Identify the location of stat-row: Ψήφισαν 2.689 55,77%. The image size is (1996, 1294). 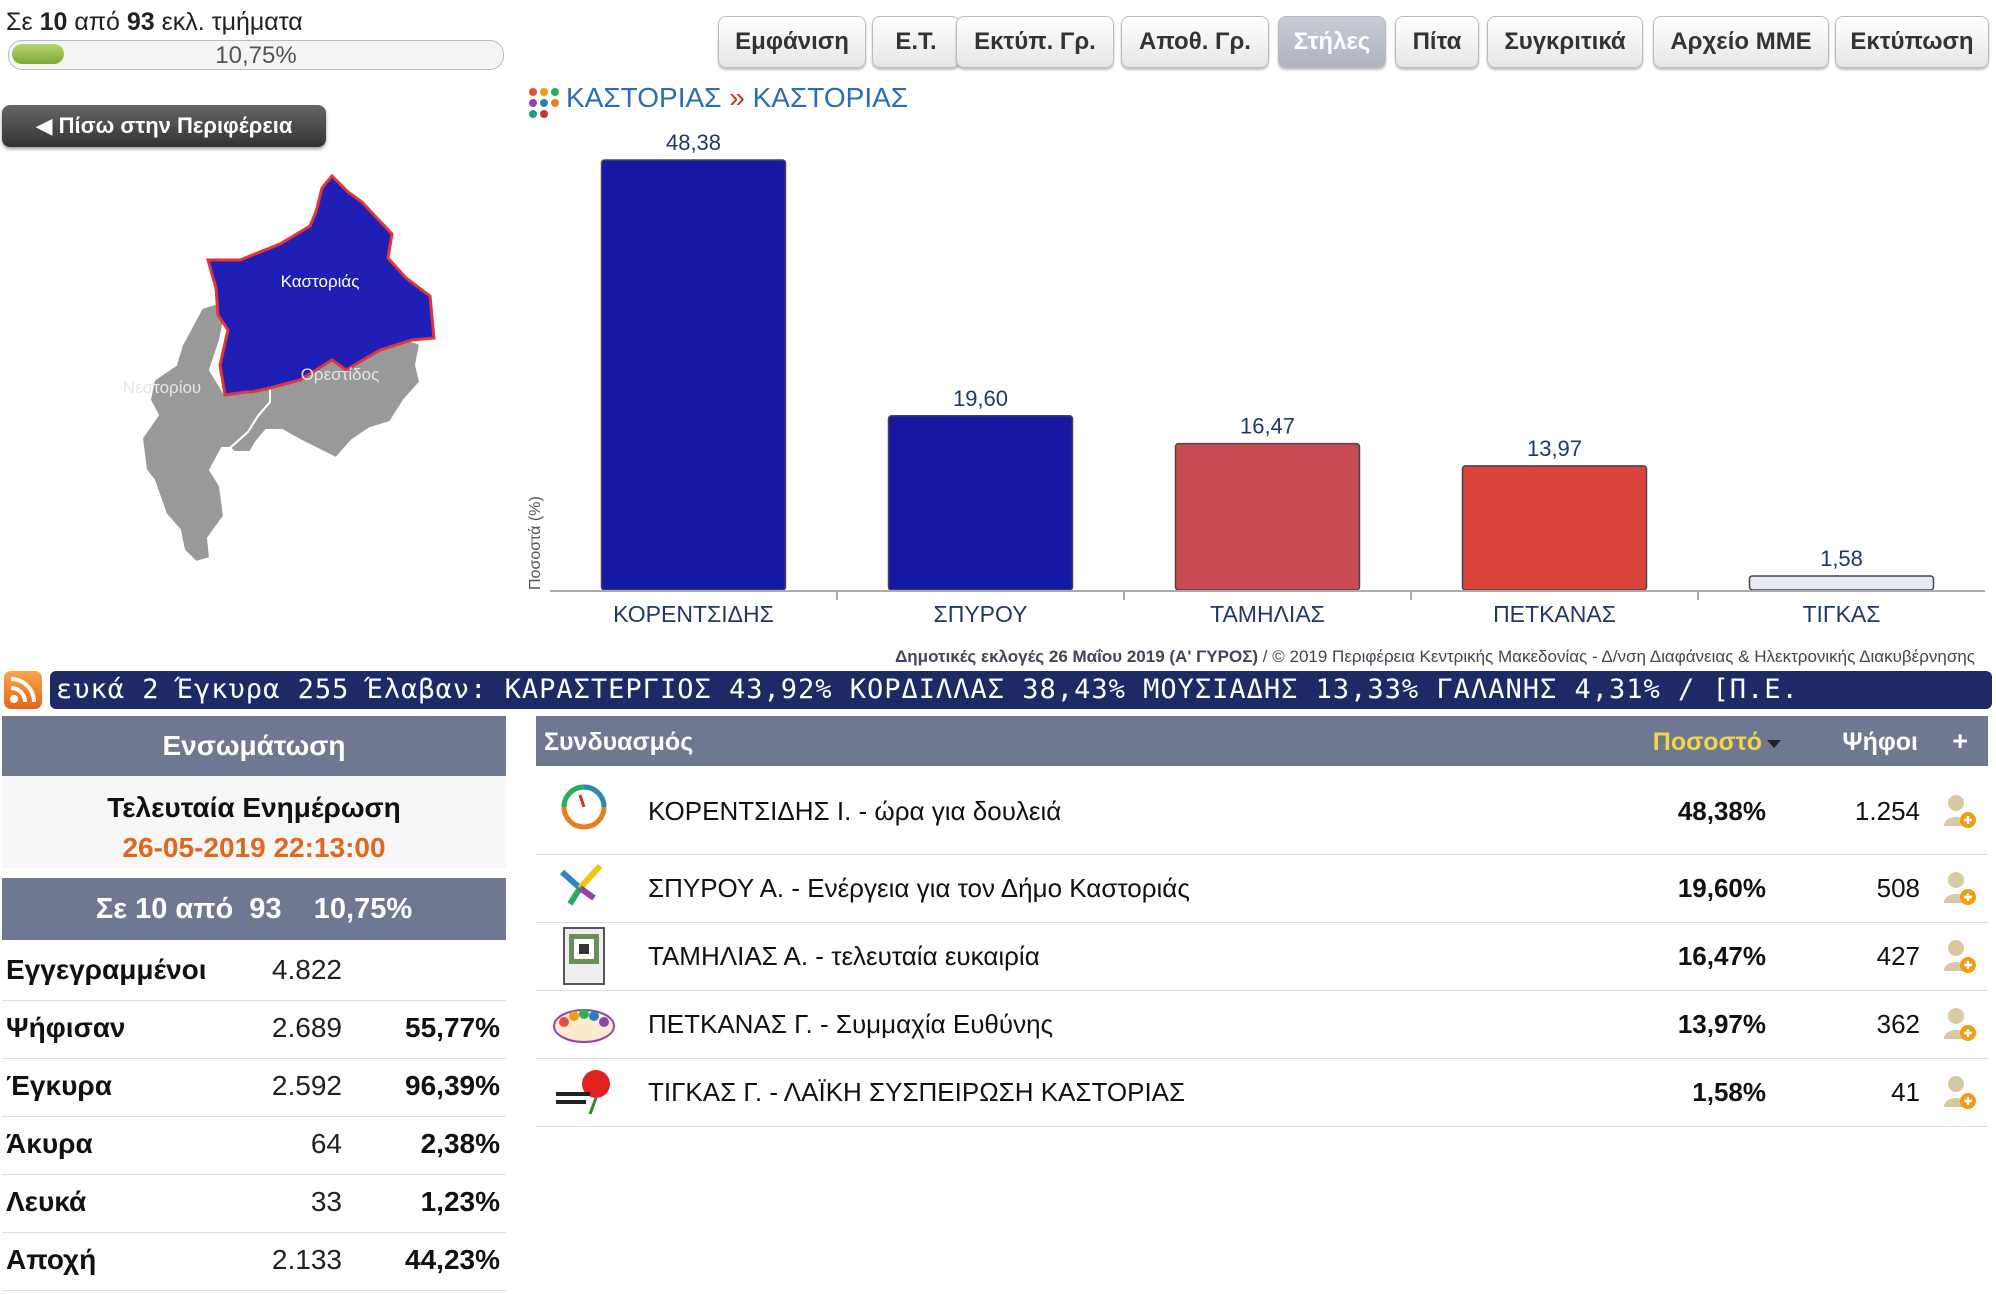
(254, 1029).